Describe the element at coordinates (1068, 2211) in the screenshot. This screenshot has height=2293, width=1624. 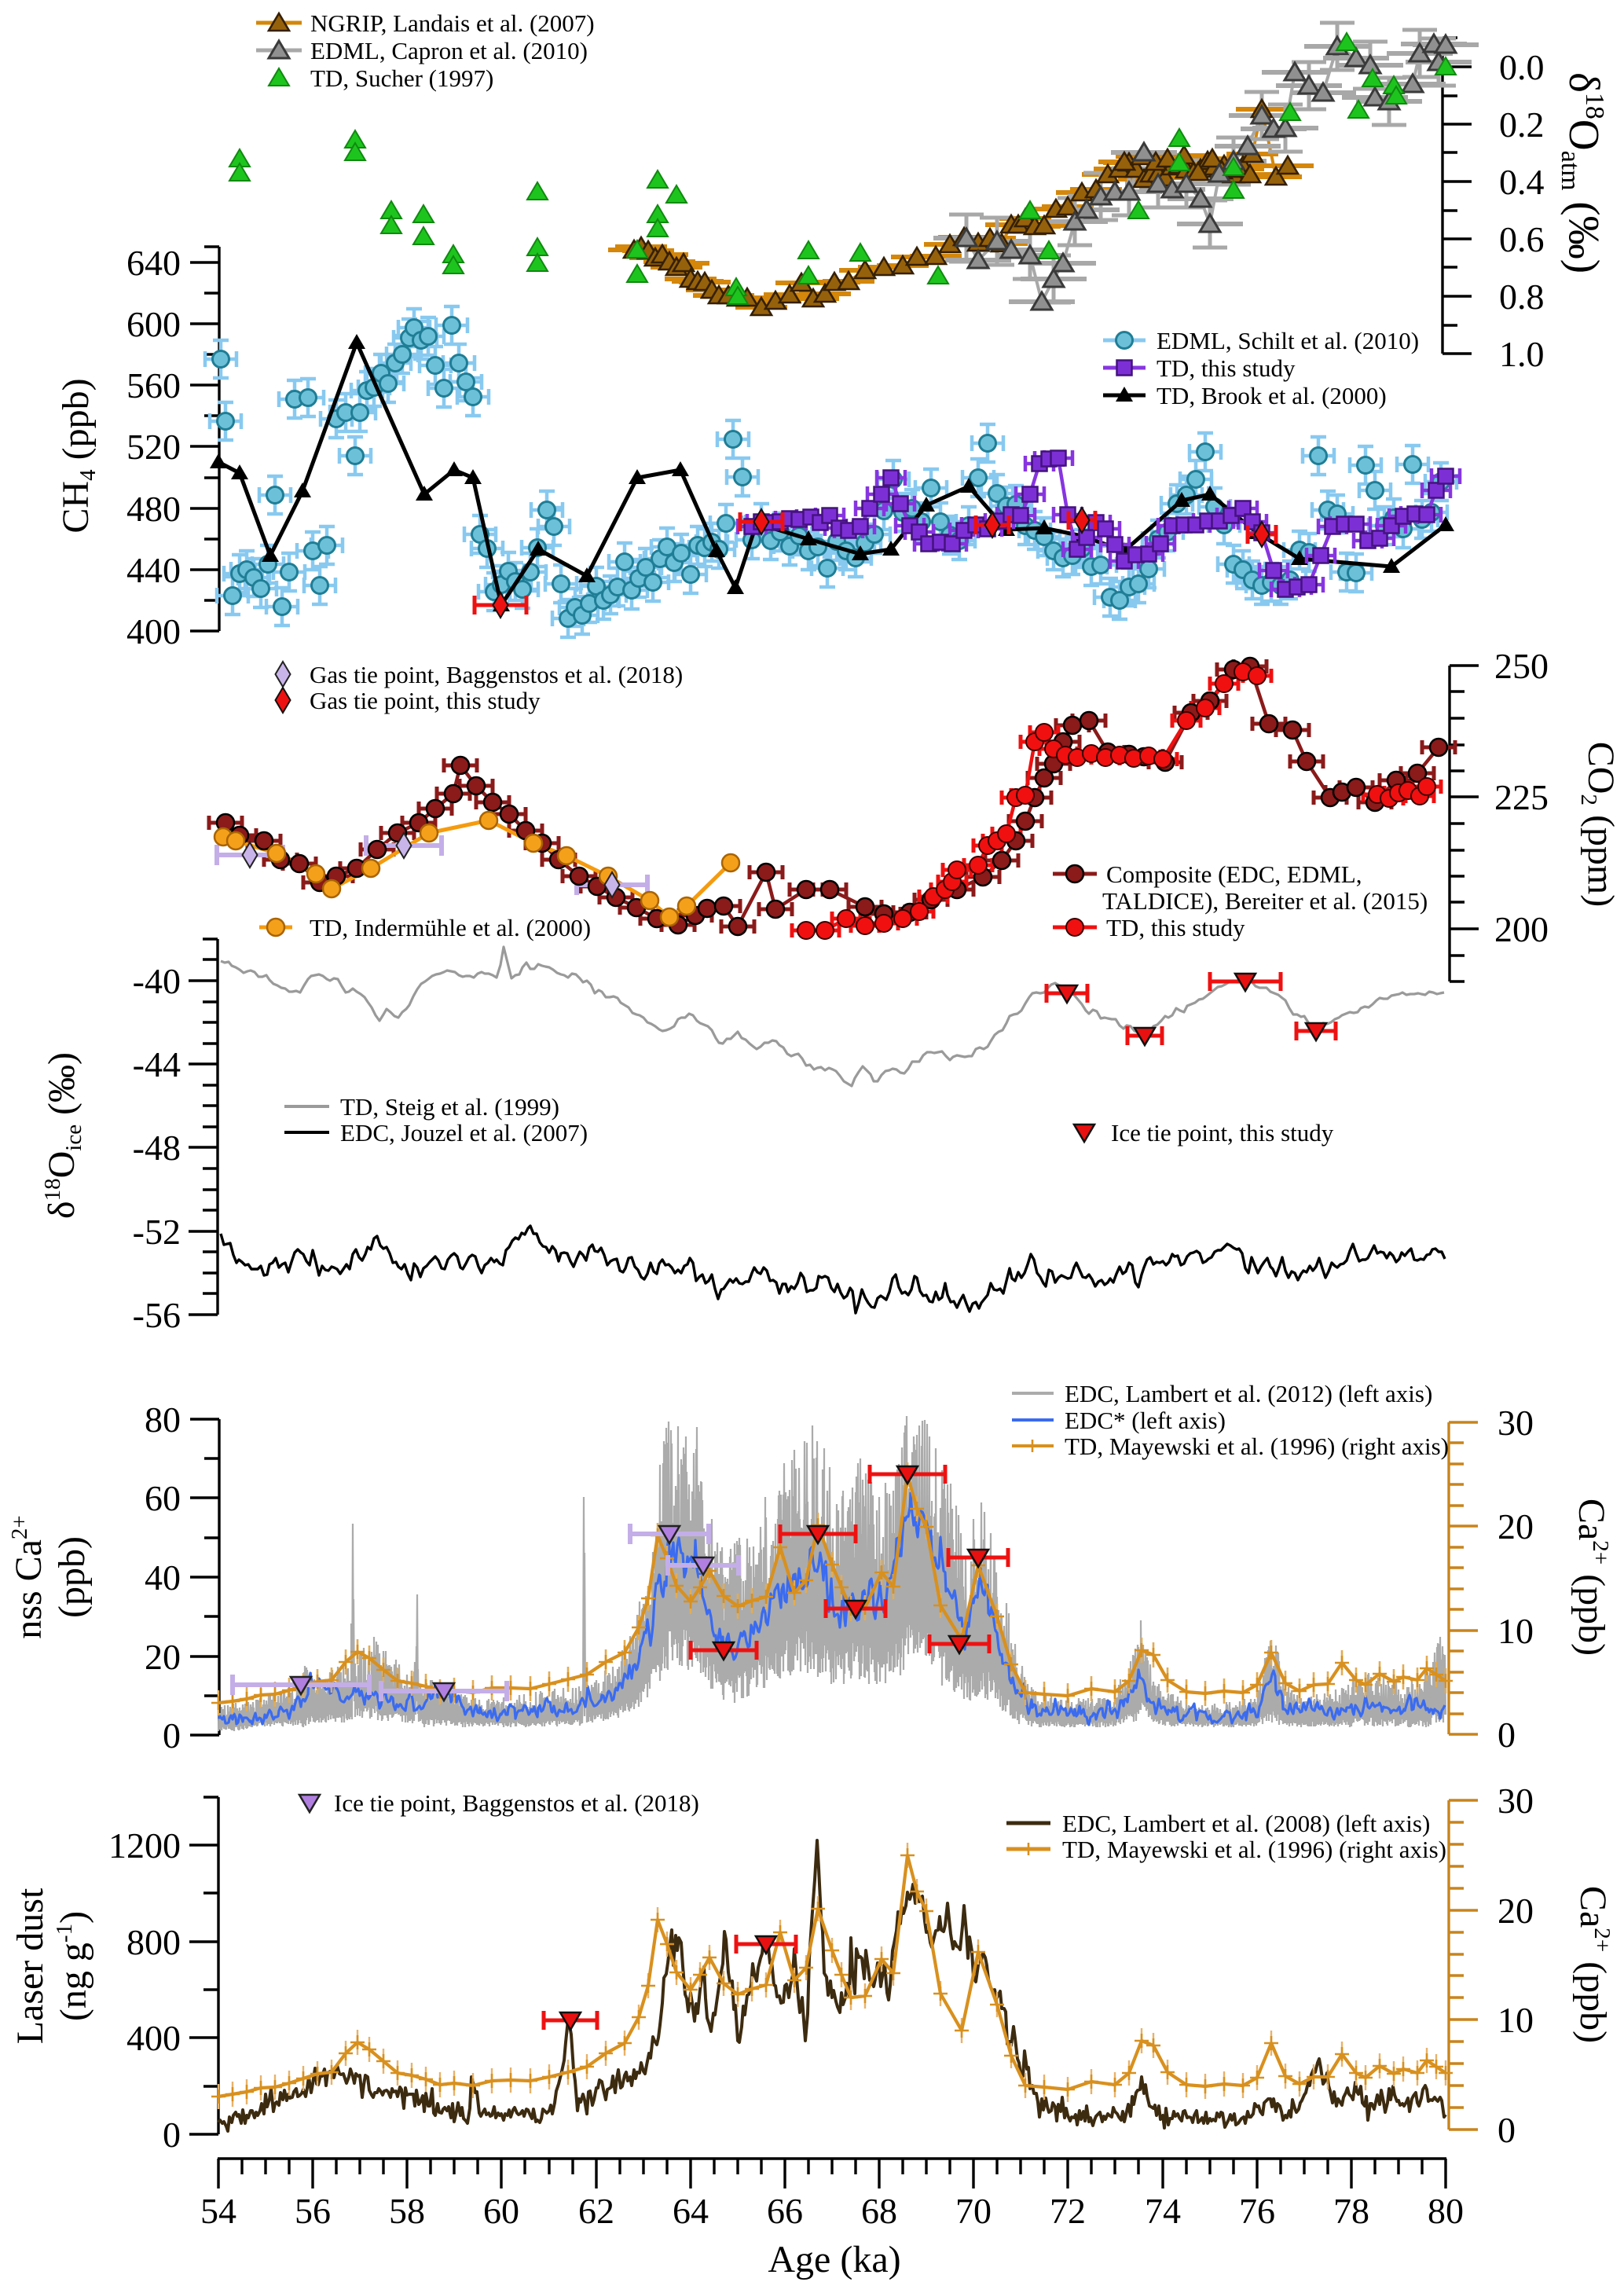
I see `svg-text: 72` at that location.